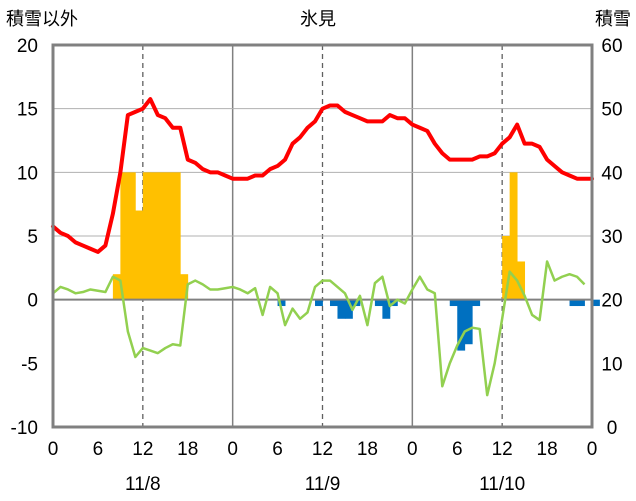 This screenshot has height=501, width=636. I want to click on left-tick-label: 5, so click(32, 237).